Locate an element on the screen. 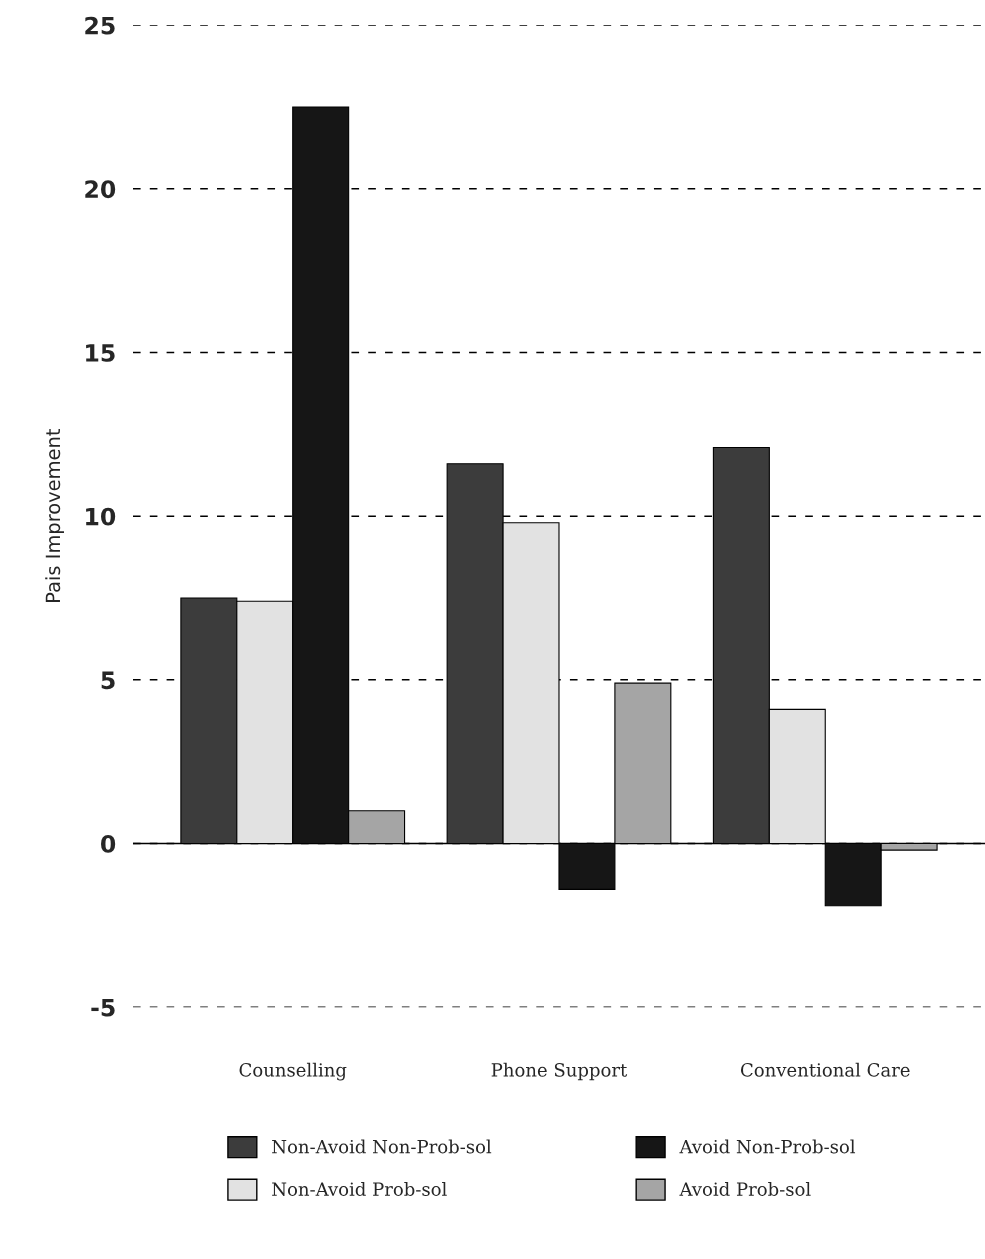  y-tick-label: 25 is located at coordinates (100, 25).